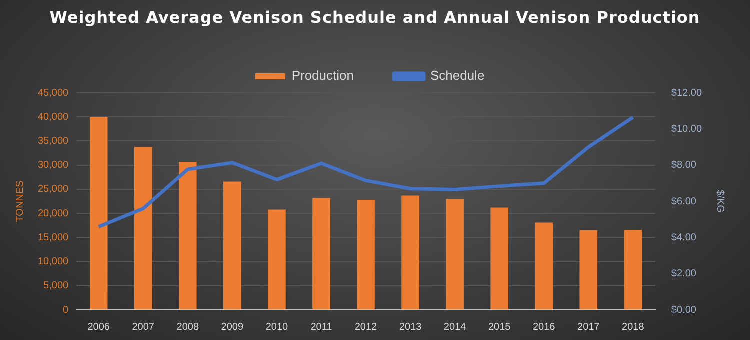  What do you see at coordinates (366, 327) in the screenshot?
I see `x-tick-label: 2012` at bounding box center [366, 327].